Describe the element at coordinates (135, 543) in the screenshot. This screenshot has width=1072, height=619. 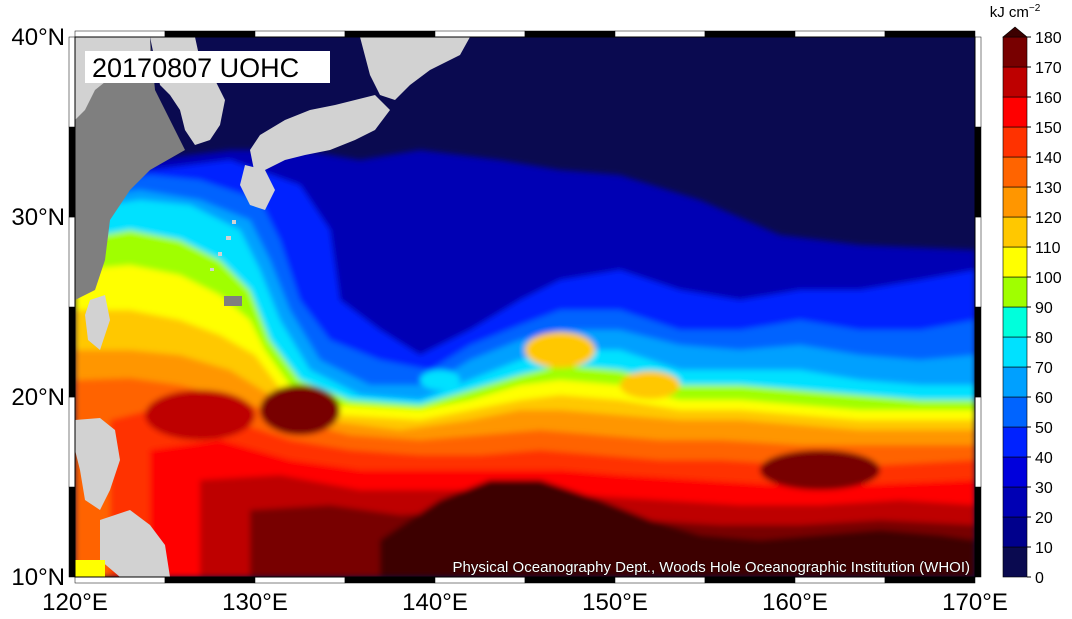
I see `land-visayas` at that location.